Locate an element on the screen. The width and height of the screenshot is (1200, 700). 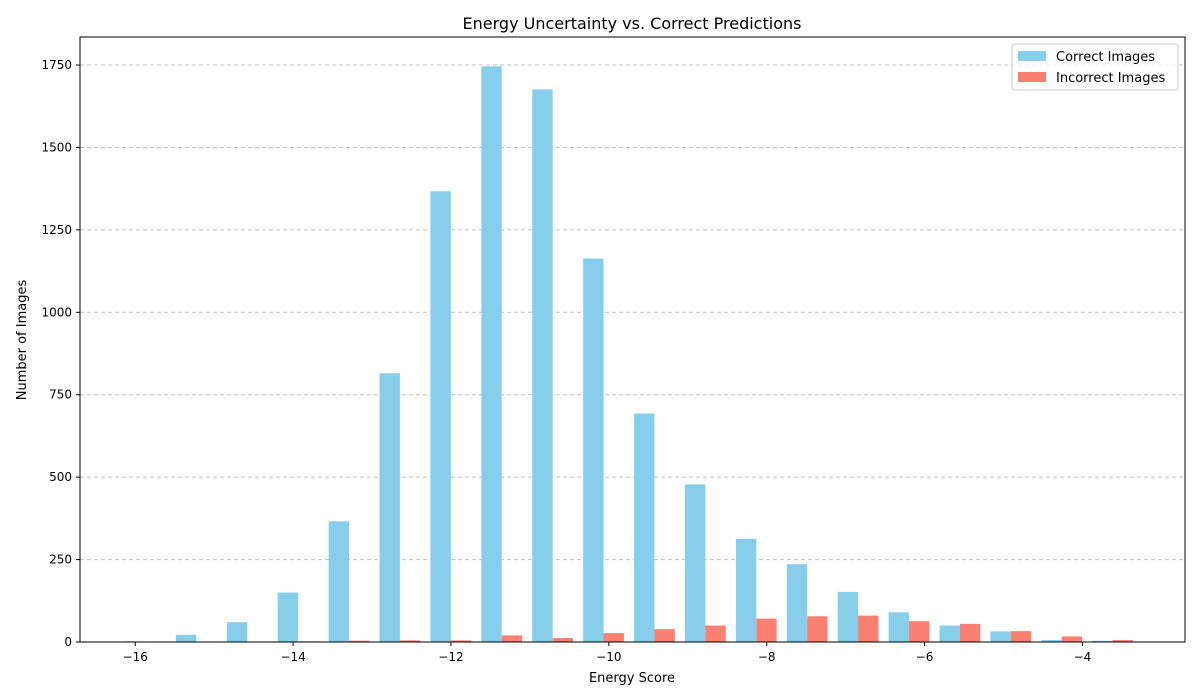
legend-swatch-correct is located at coordinates (1032, 56).